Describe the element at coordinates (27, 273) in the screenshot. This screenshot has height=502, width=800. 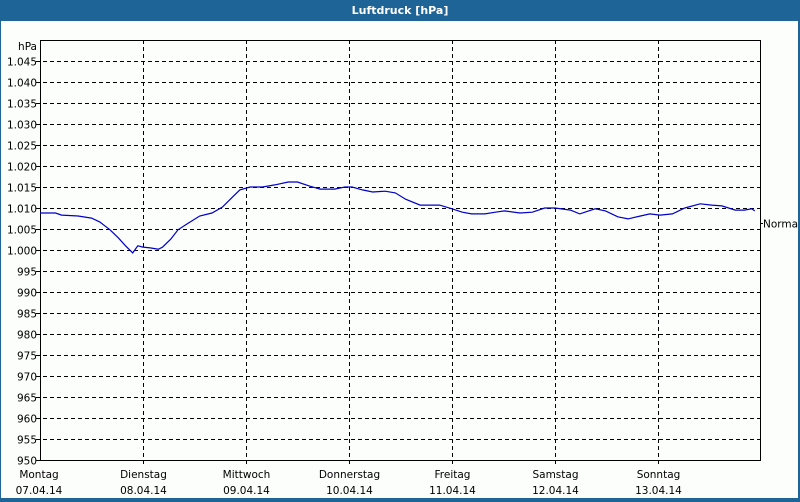
I see `y-tick-label: 995` at that location.